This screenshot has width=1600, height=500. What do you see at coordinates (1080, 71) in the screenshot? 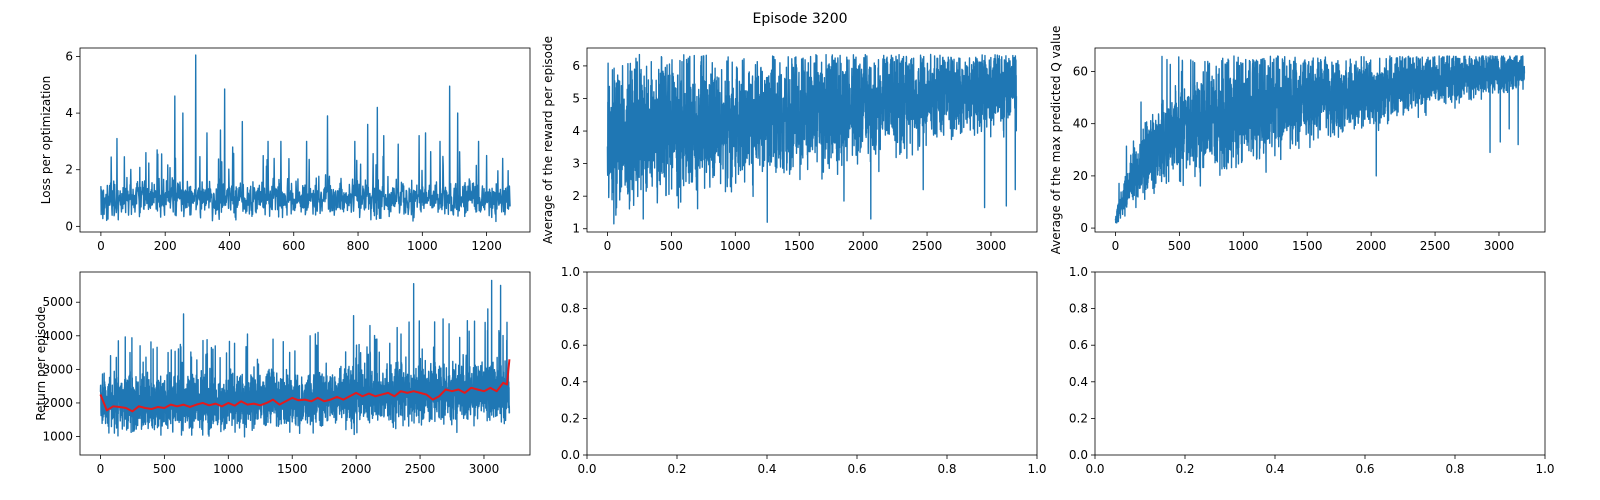
I see `y-tick-label-avg-max-q-3: 60` at bounding box center [1080, 71].